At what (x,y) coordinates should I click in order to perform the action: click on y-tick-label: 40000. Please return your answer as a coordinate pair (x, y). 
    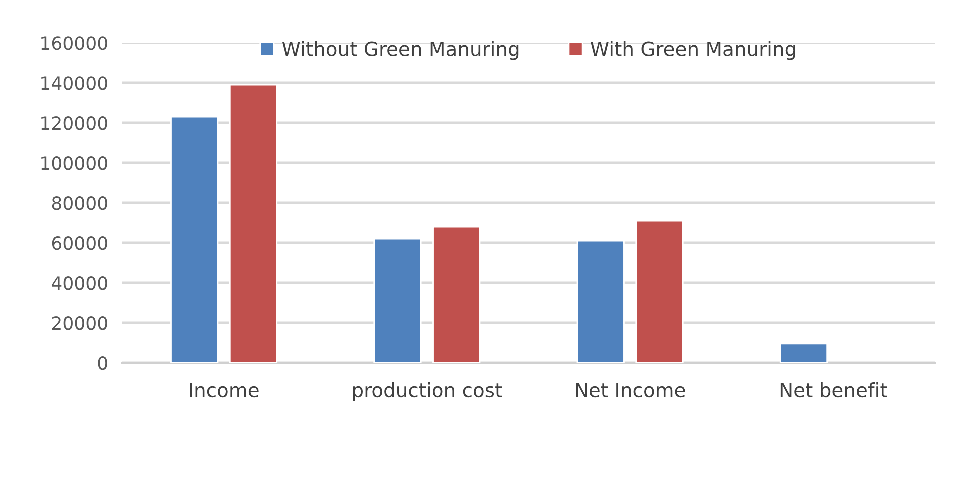
    Looking at the image, I should click on (80, 283).